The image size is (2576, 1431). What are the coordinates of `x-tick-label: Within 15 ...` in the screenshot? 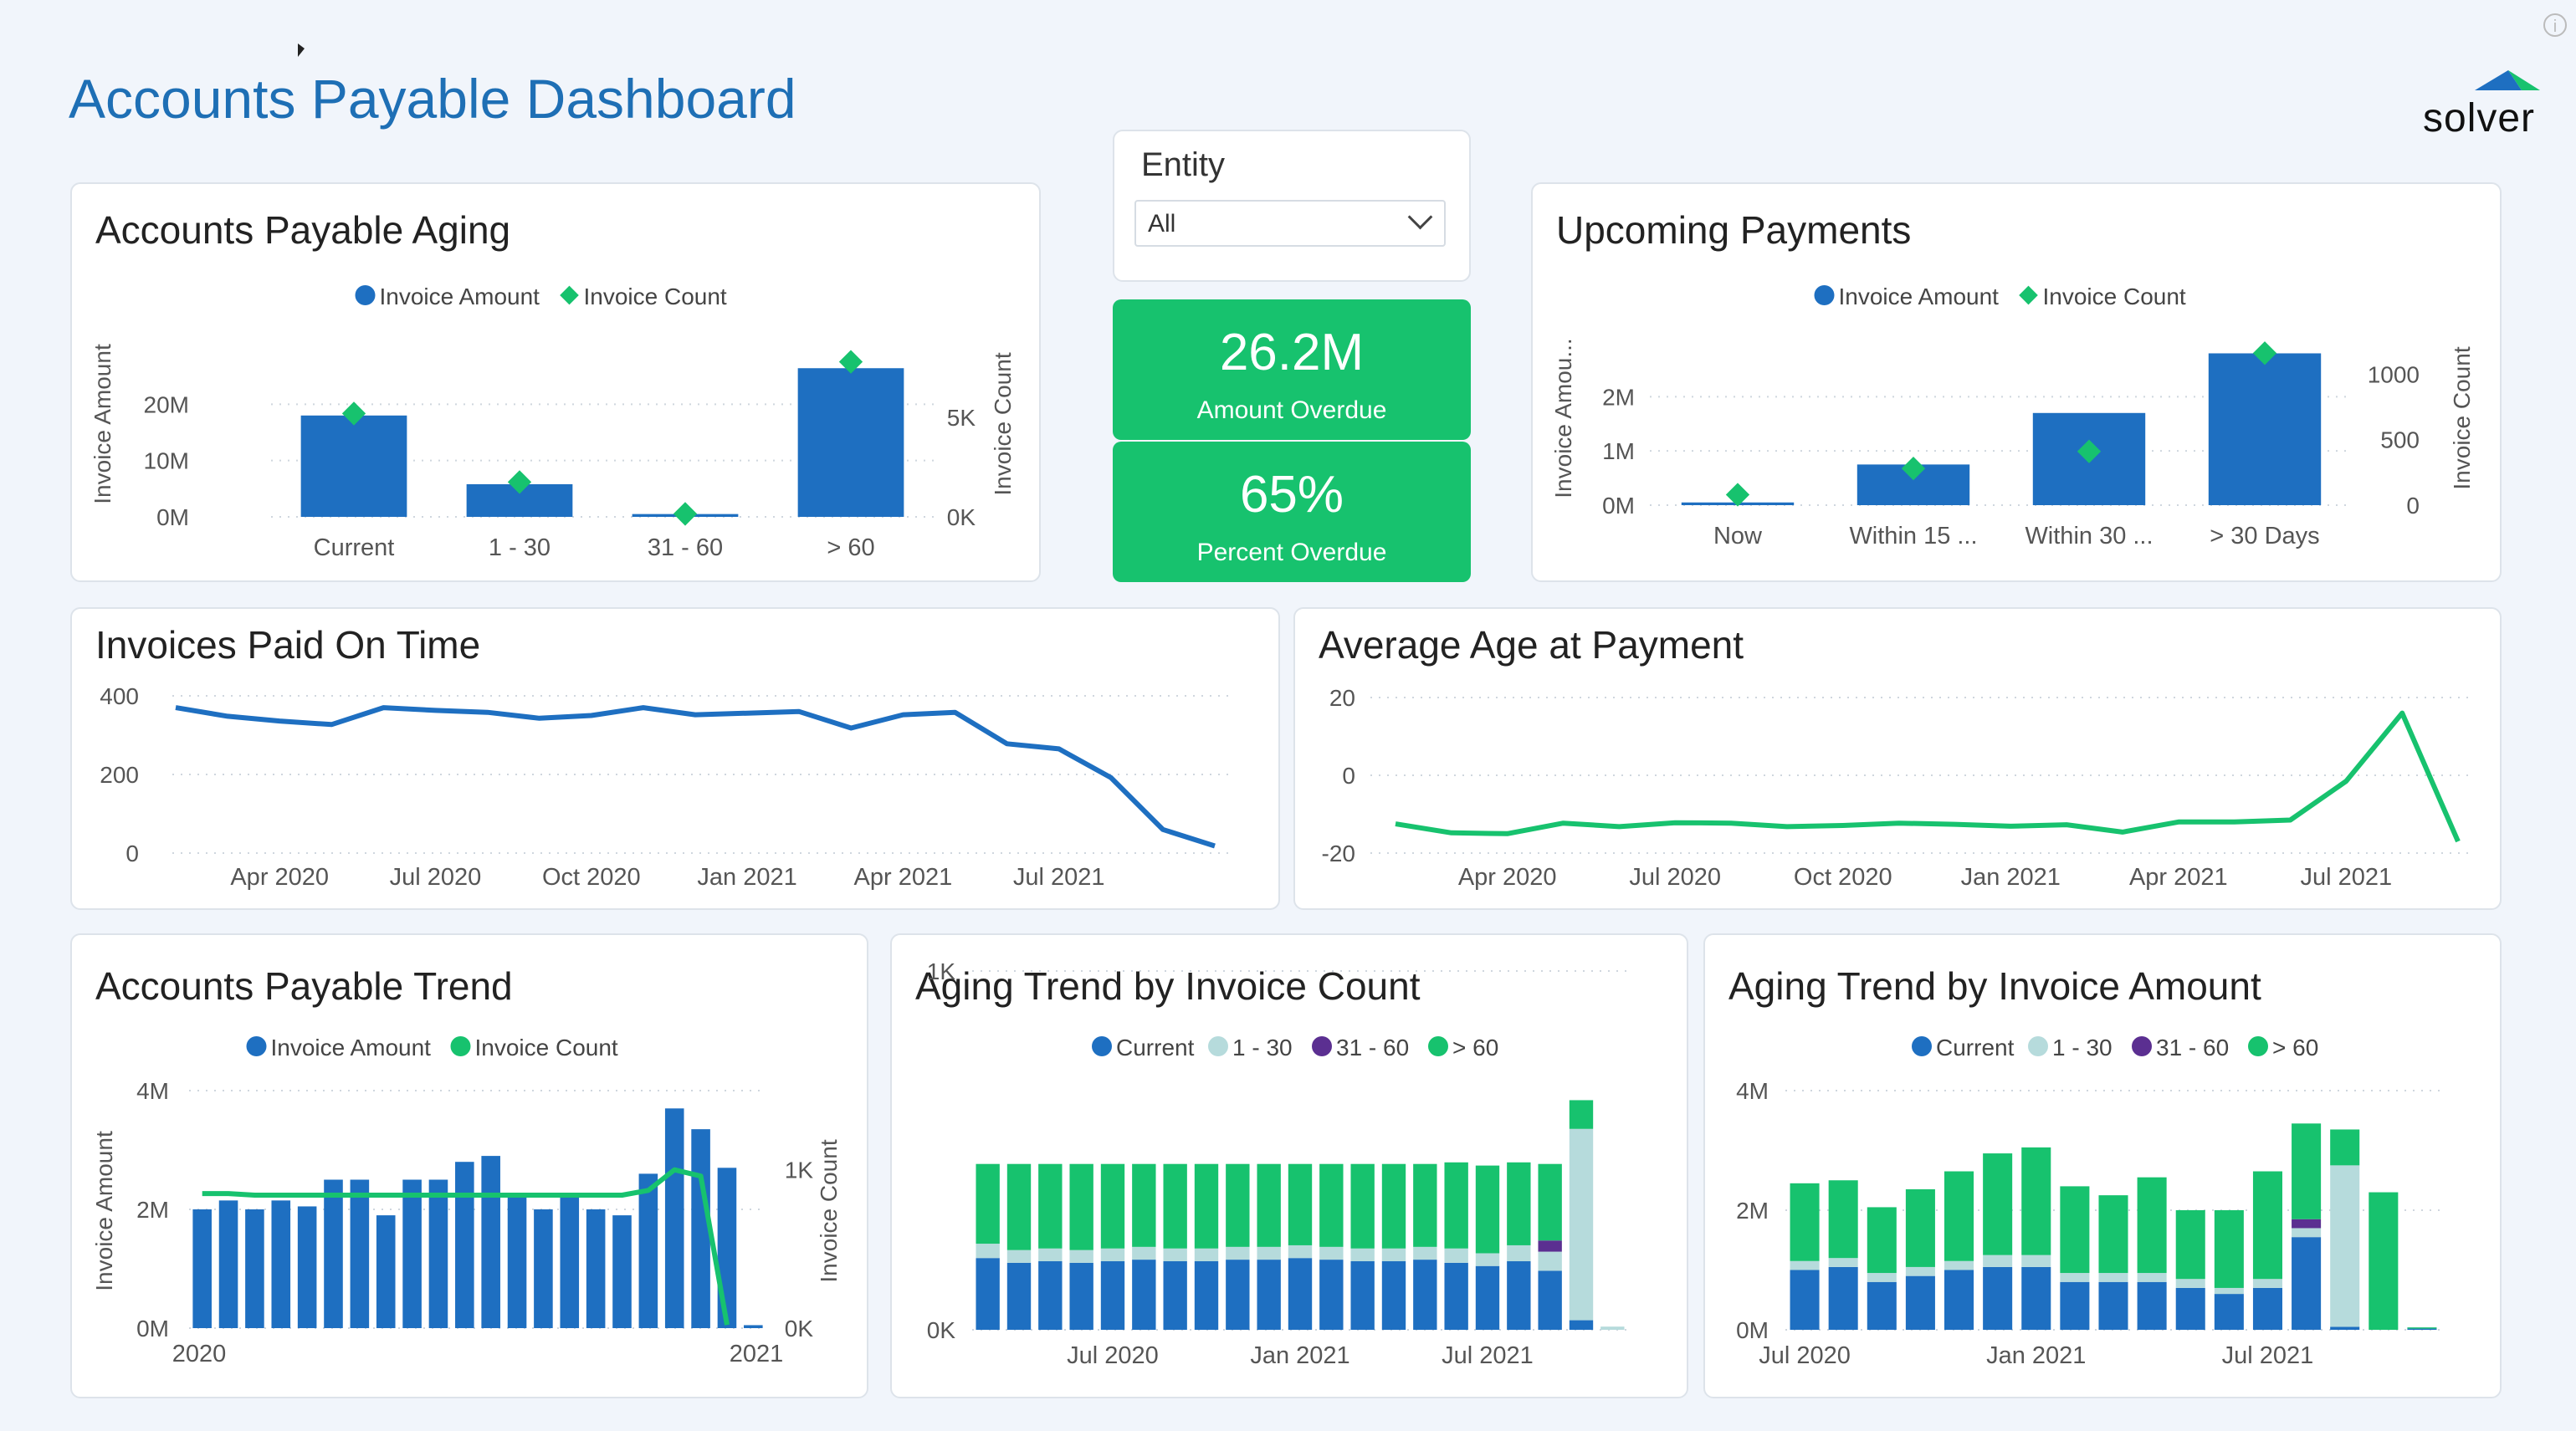 It's located at (1913, 536).